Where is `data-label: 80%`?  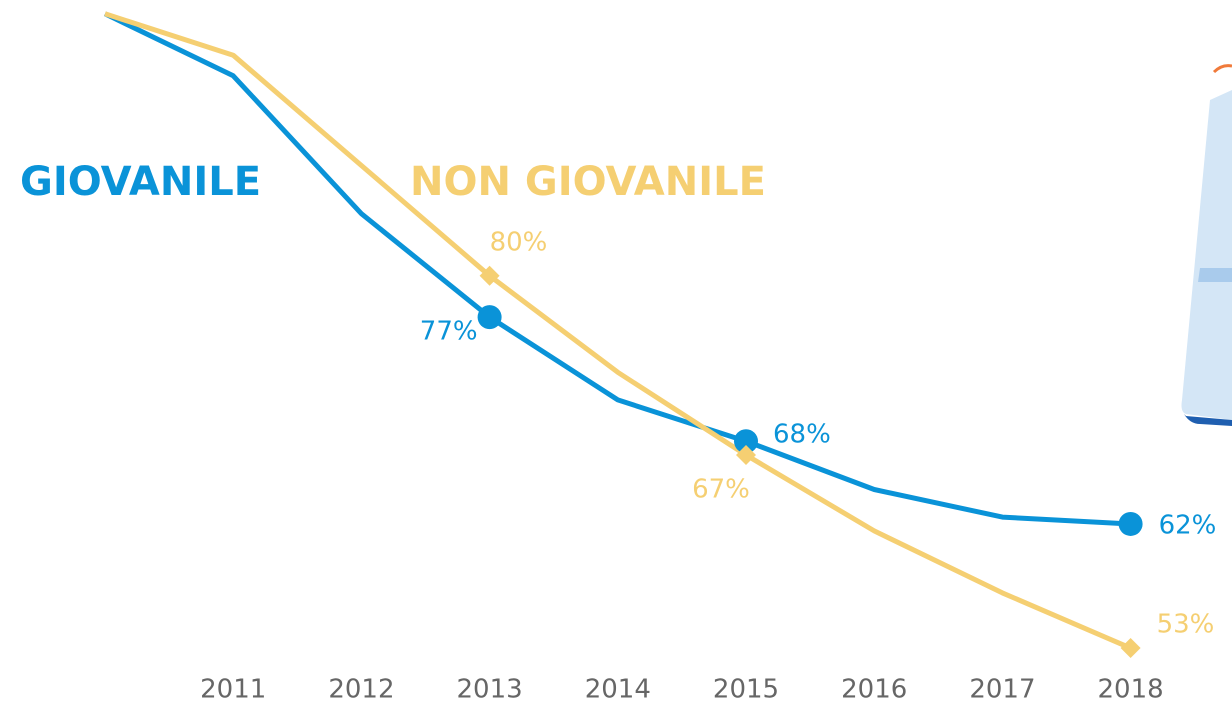 data-label: 80% is located at coordinates (519, 242).